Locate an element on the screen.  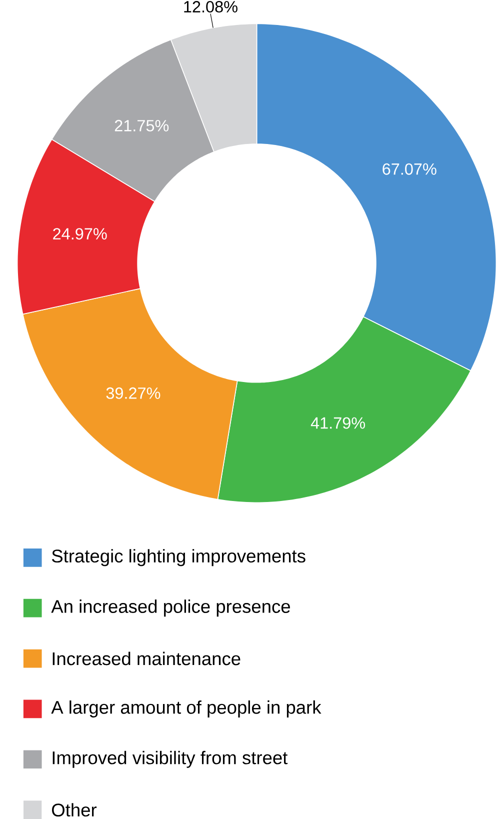
data-label: 12.08% is located at coordinates (211, 7).